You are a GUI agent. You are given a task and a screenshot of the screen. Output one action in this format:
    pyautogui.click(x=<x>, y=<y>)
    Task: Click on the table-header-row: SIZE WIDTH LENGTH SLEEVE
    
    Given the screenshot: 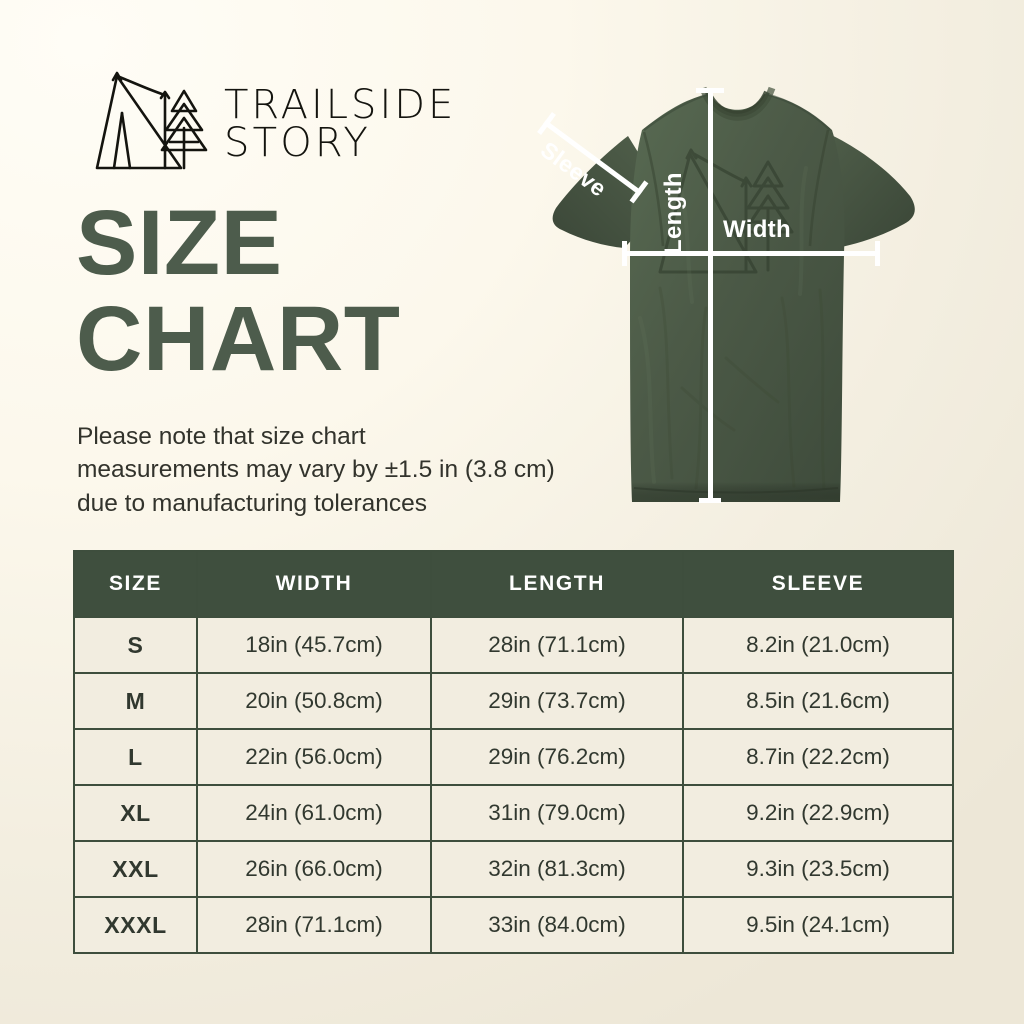 What is the action you would take?
    pyautogui.click(x=513, y=584)
    